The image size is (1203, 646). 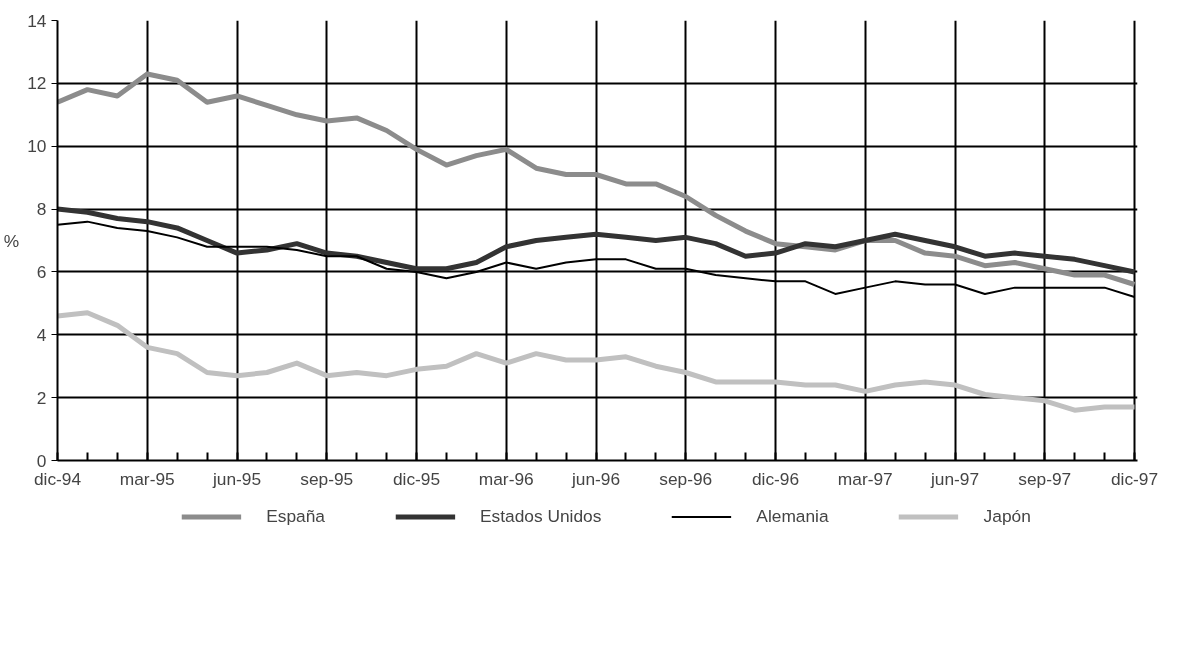 What do you see at coordinates (236, 478) in the screenshot?
I see `x-tick-label: jun-95` at bounding box center [236, 478].